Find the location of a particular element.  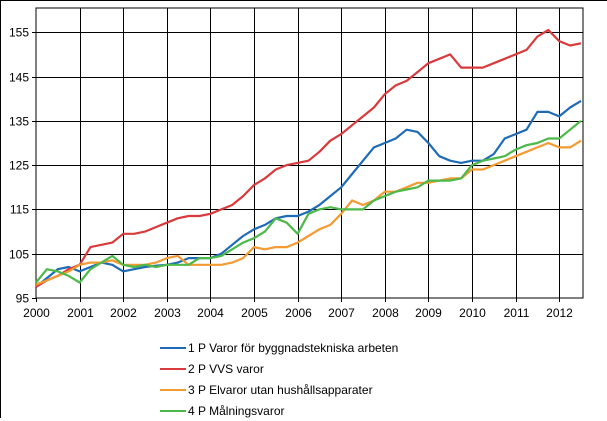

y-tick-label: 115 is located at coordinates (19, 210).